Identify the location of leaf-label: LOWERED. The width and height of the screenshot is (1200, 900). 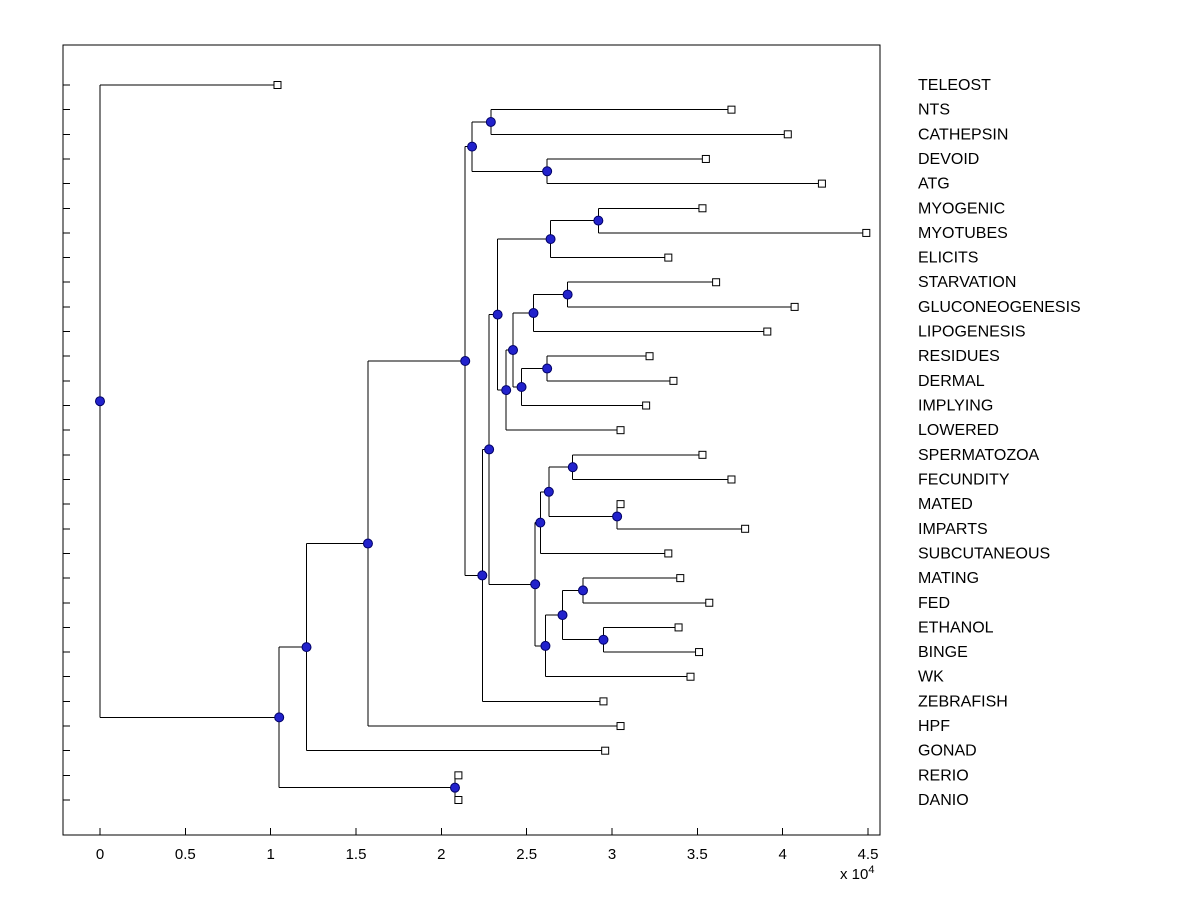
(958, 430).